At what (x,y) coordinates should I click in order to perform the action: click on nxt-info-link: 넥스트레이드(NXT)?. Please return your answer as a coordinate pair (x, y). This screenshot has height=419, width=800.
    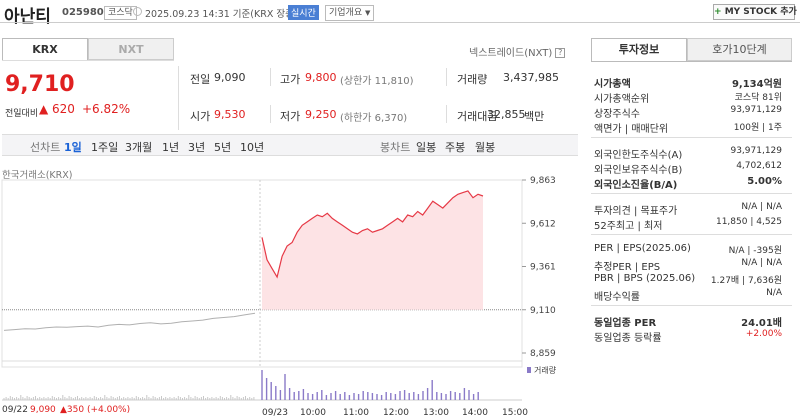
    Looking at the image, I should click on (517, 51).